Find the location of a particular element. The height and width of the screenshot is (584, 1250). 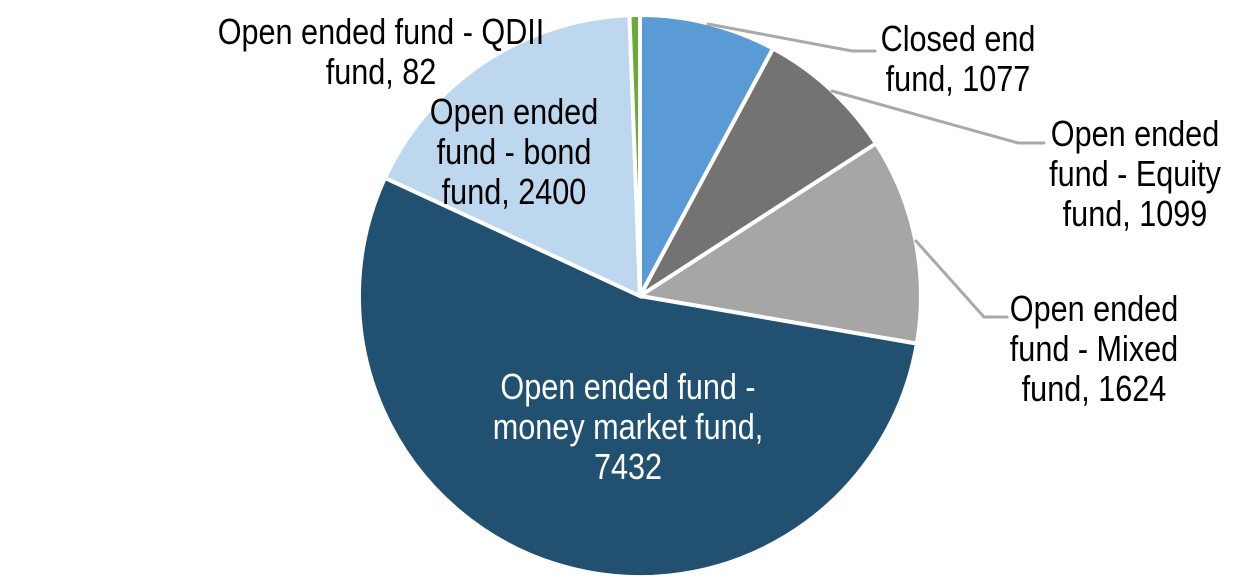

leader-lines is located at coordinates (876, 170).